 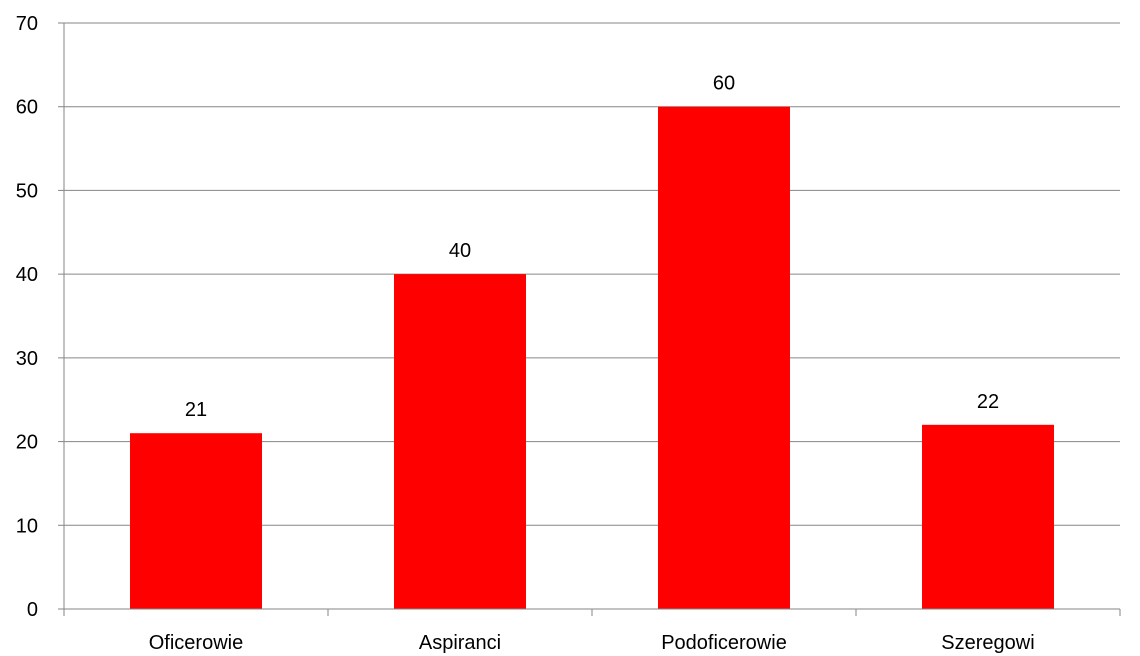 I want to click on y-tick-label: 60, so click(x=27, y=108).